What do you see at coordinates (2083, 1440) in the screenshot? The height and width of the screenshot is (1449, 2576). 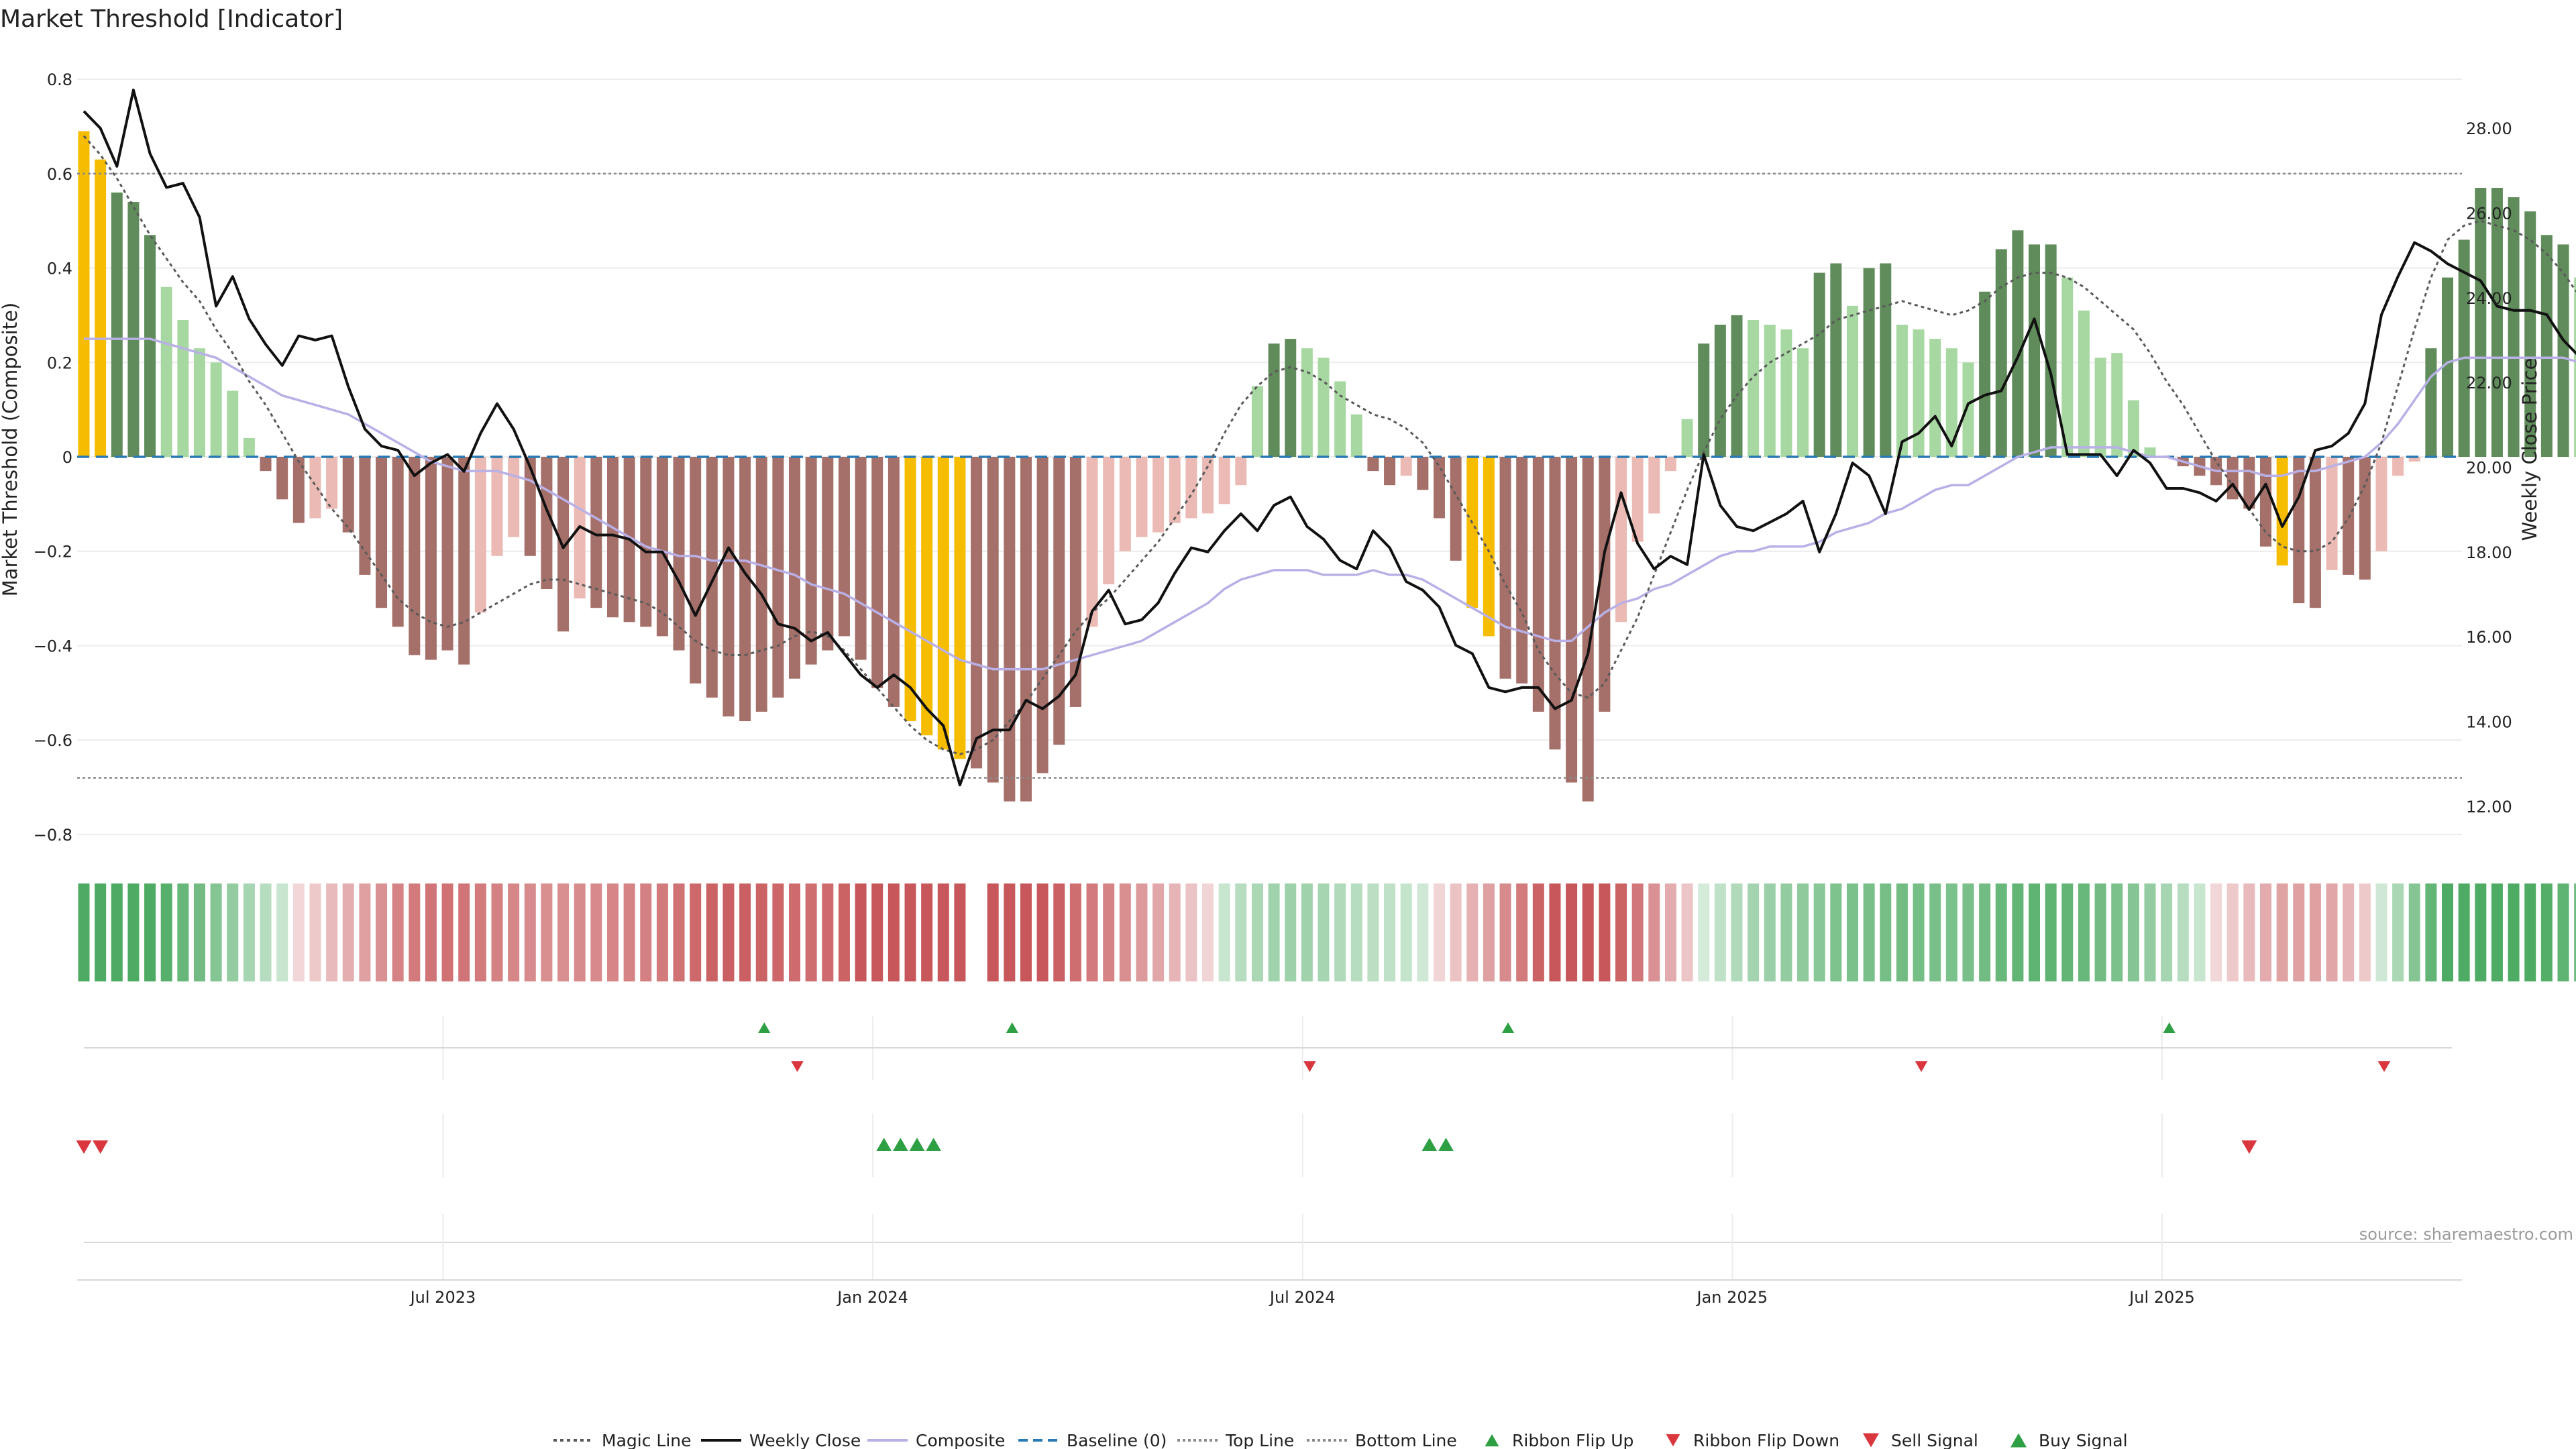 I see `legend-label: Buy Signal` at bounding box center [2083, 1440].